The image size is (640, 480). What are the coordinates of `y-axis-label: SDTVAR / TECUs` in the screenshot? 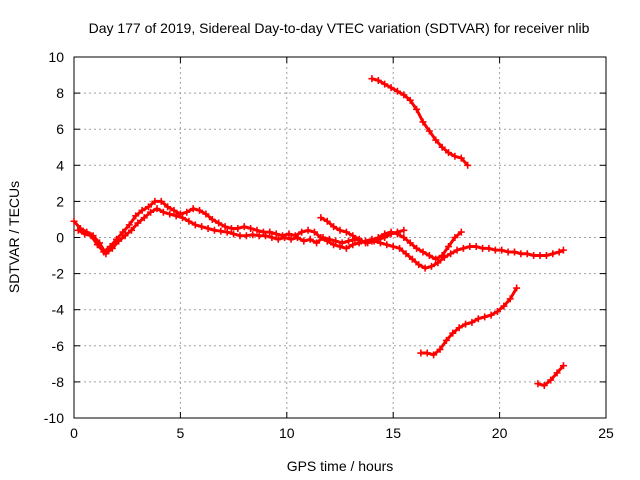 It's located at (14, 237).